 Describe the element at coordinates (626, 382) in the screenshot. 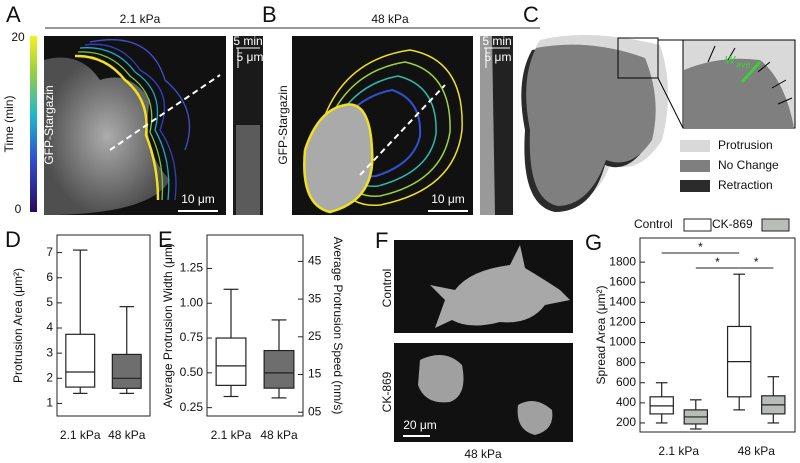

I see `y-tick-label: 600` at that location.